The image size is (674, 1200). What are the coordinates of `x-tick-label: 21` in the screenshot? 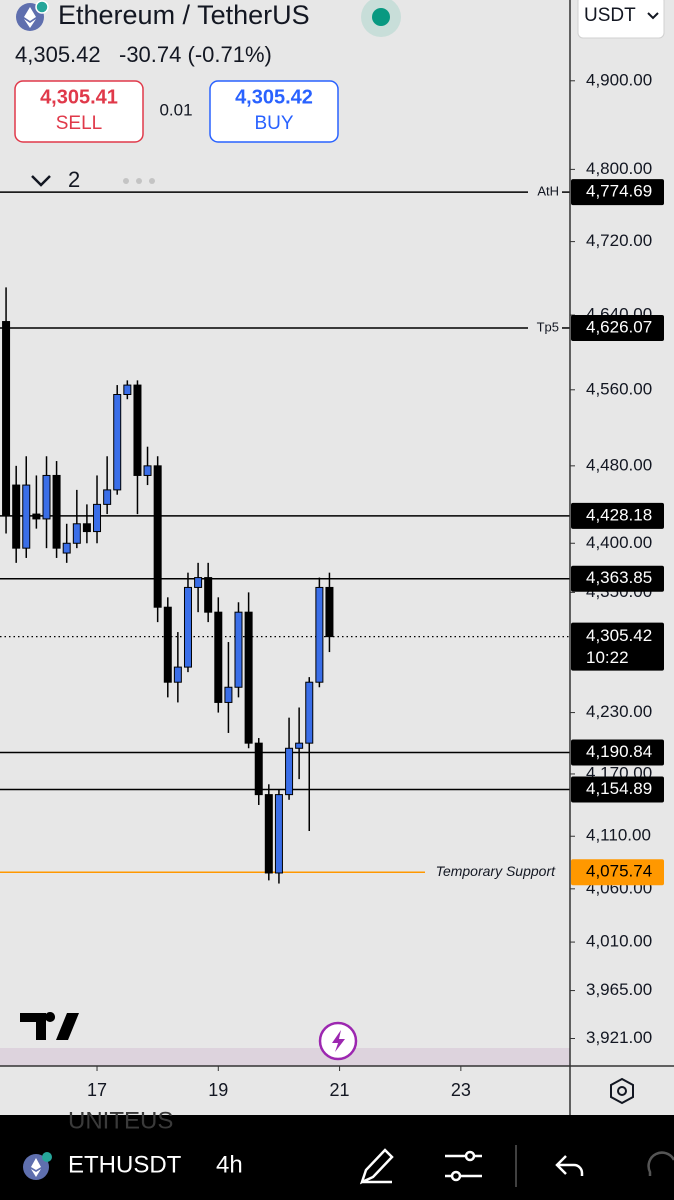 It's located at (340, 1090).